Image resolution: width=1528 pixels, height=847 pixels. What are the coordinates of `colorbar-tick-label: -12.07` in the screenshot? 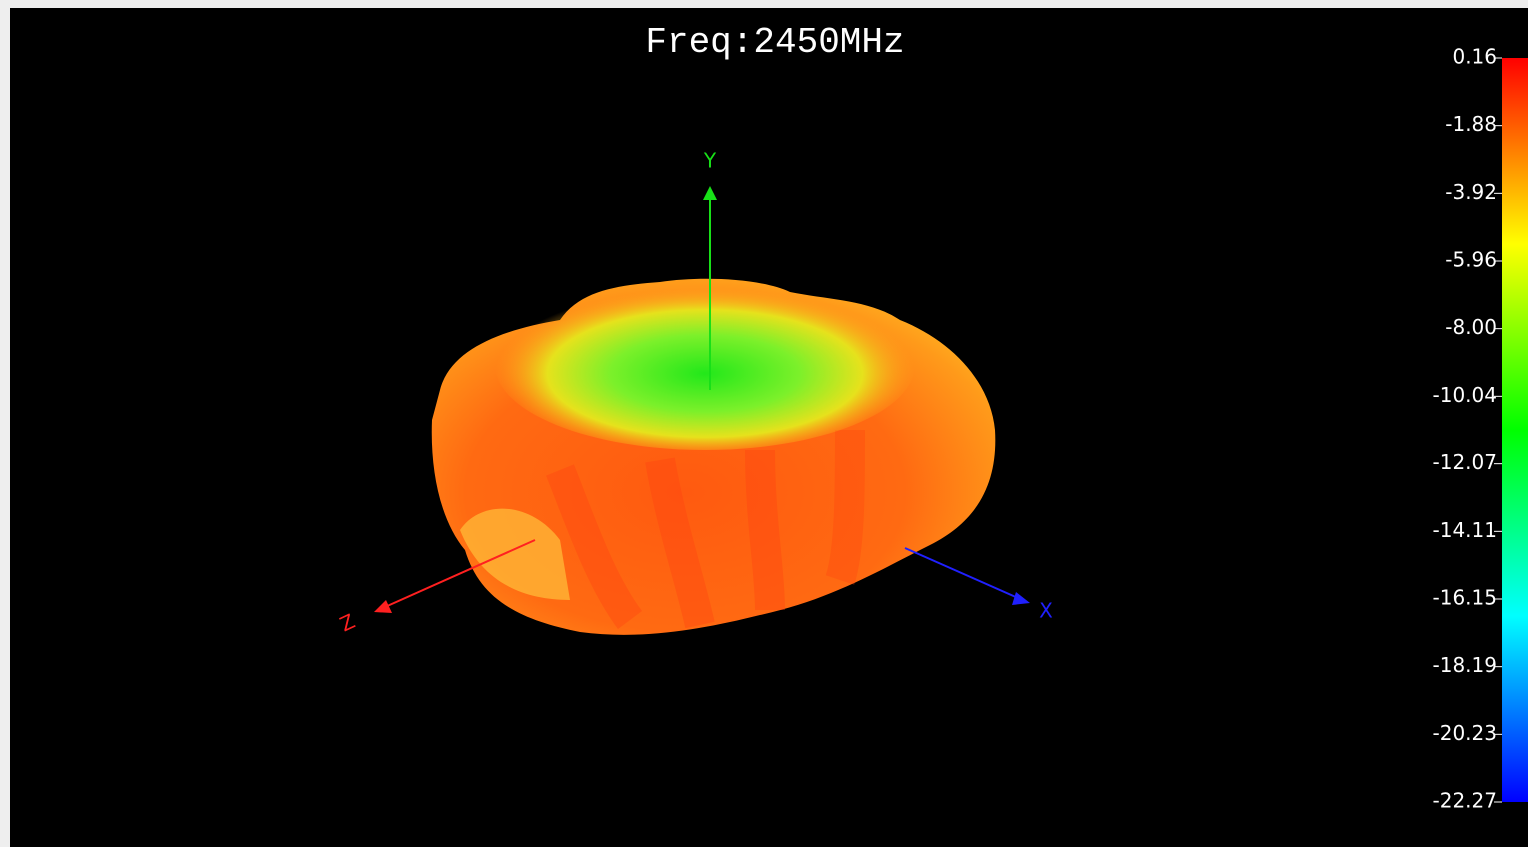 It's located at (1465, 462).